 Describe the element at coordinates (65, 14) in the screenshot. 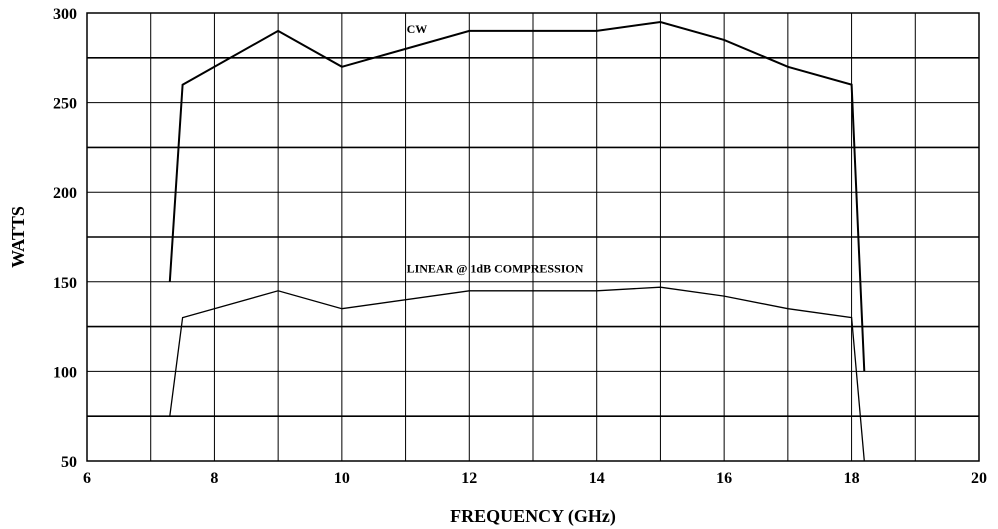

I see `y-tick-label: 300` at that location.